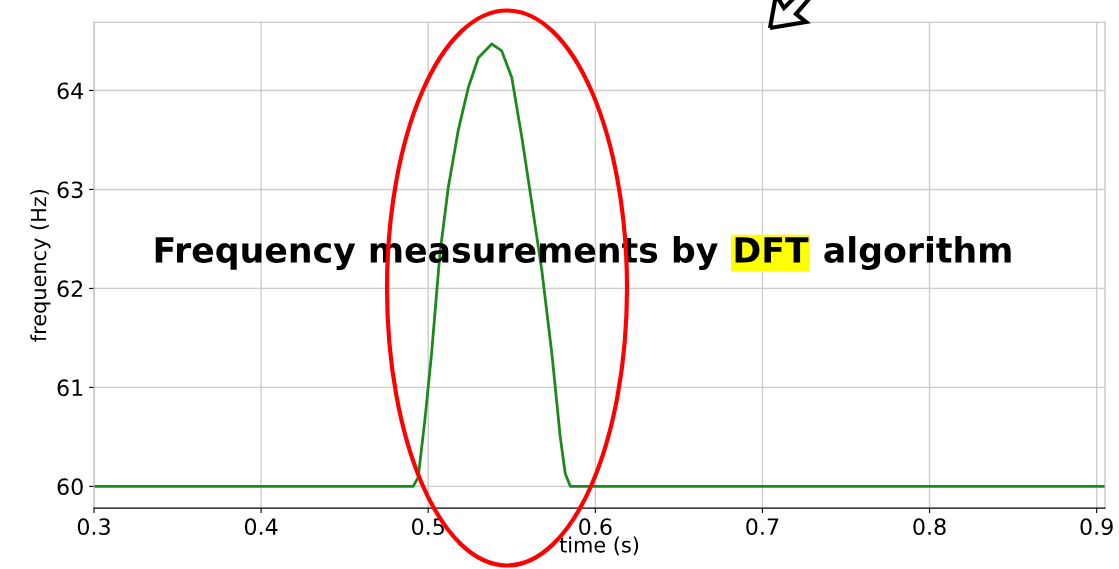 The height and width of the screenshot is (569, 1119). Describe the element at coordinates (70, 91) in the screenshot. I see `y-tick-label: 64` at that location.